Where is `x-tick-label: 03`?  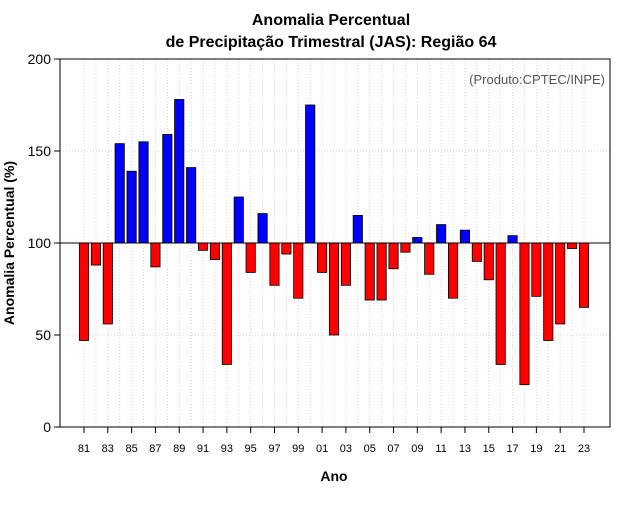 x-tick-label: 03 is located at coordinates (346, 449).